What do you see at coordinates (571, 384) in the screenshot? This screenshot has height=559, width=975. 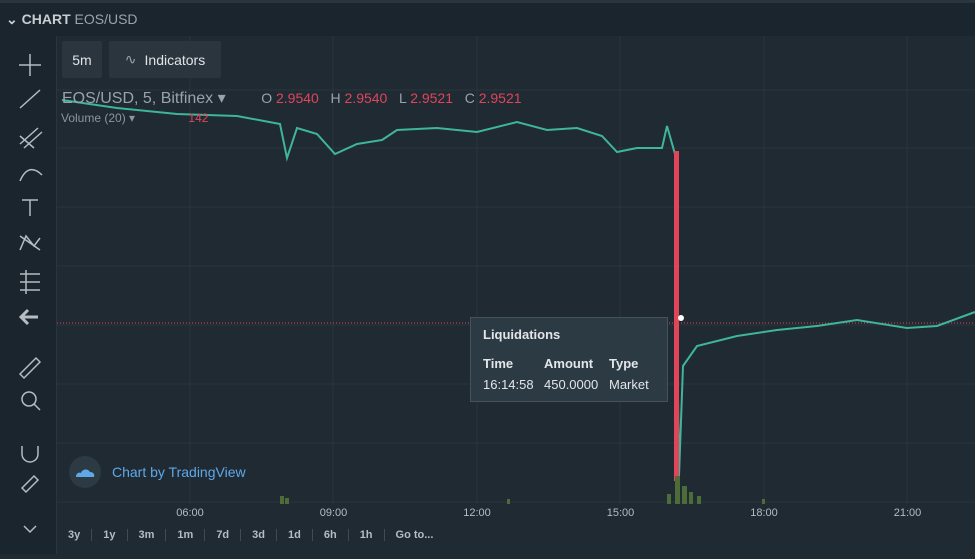 I see `cell: 450.0000` at bounding box center [571, 384].